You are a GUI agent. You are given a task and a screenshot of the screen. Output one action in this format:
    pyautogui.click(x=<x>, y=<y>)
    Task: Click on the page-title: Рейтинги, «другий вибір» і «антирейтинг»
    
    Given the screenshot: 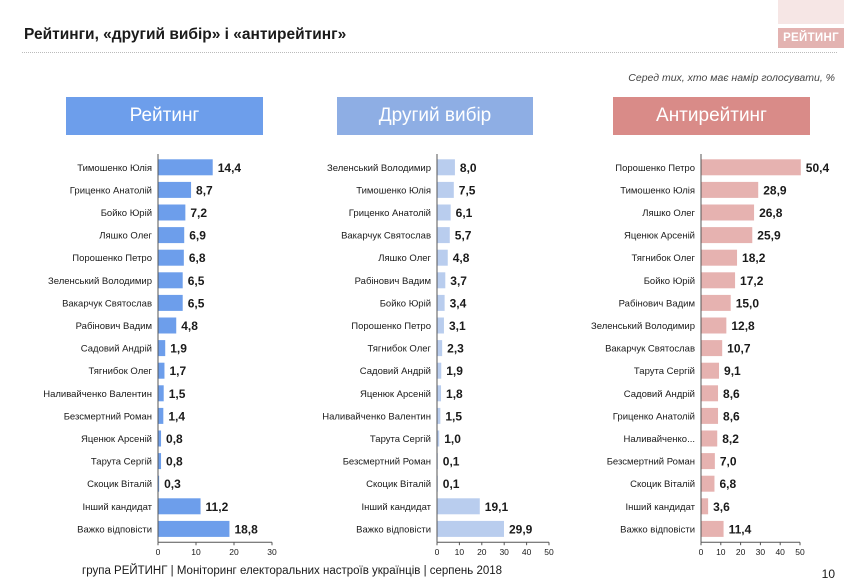 What is the action you would take?
    pyautogui.click(x=185, y=34)
    